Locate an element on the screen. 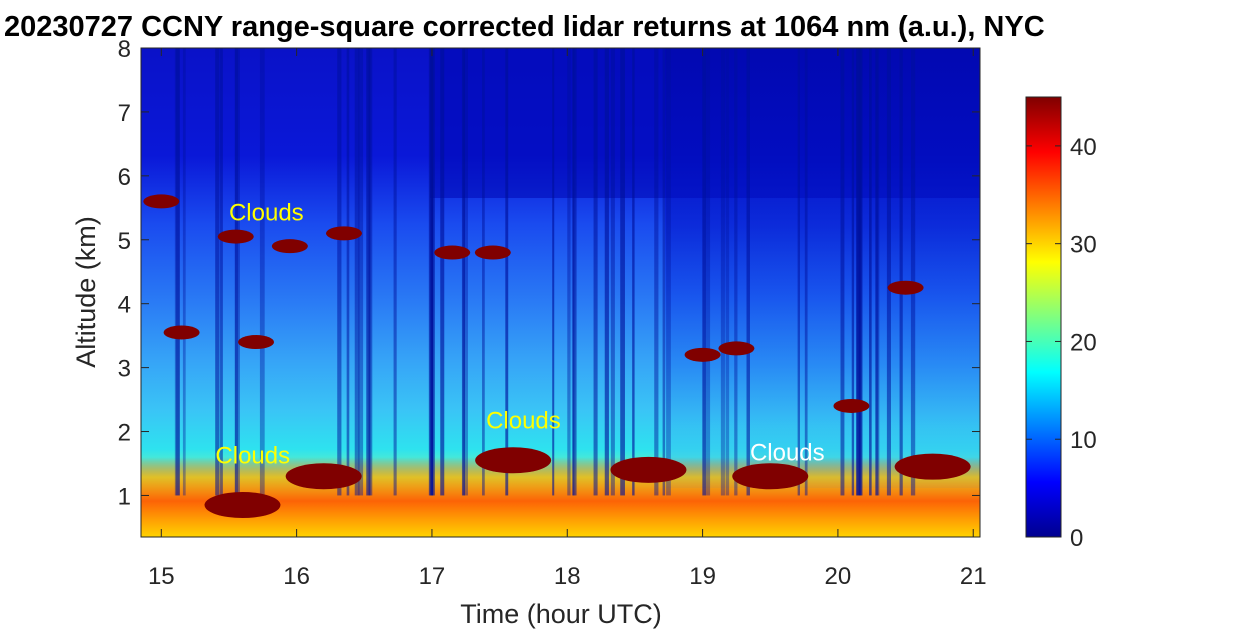 The height and width of the screenshot is (630, 1247). x-axis-label: Time (hour UTC) is located at coordinates (561, 614).